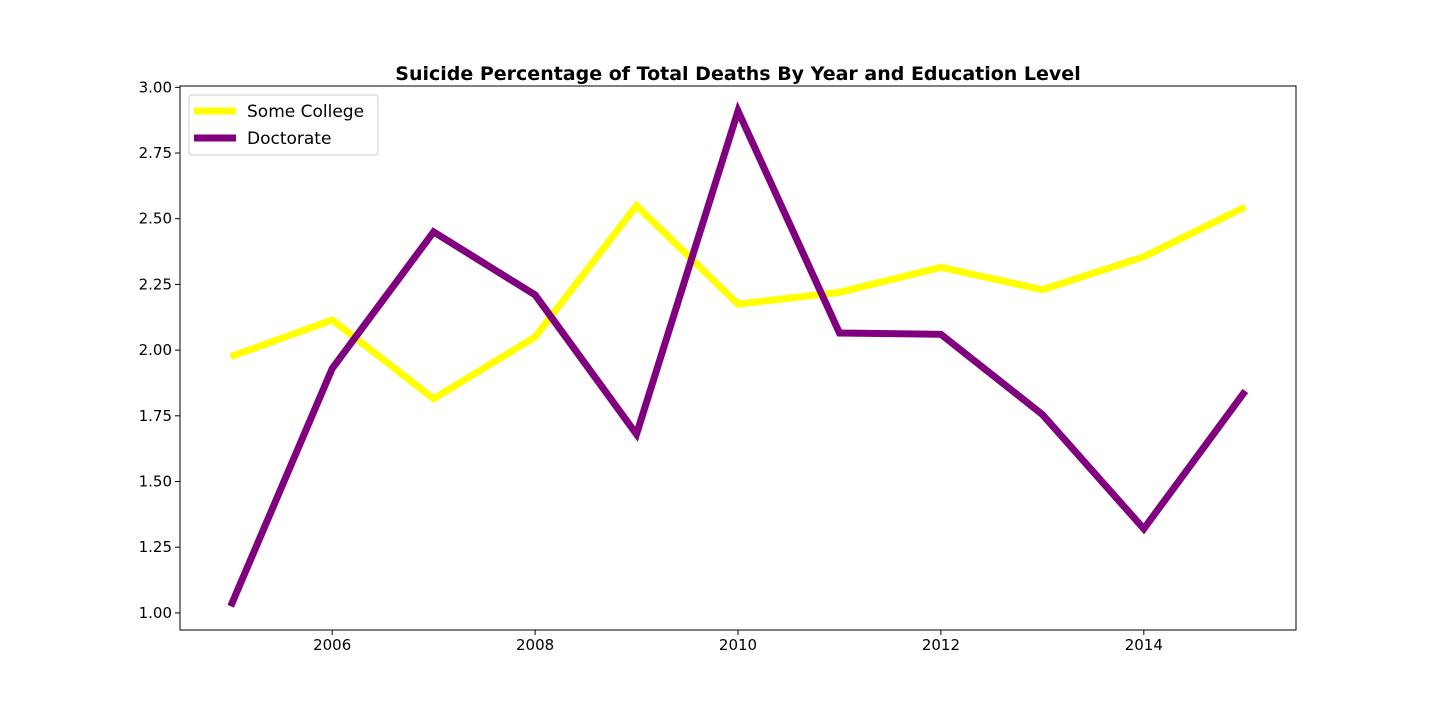  I want to click on y-axis: 1.00 1.25 1.50 1.75 2.00 2.25 2.50 2.75 3.00, so click(159, 350).